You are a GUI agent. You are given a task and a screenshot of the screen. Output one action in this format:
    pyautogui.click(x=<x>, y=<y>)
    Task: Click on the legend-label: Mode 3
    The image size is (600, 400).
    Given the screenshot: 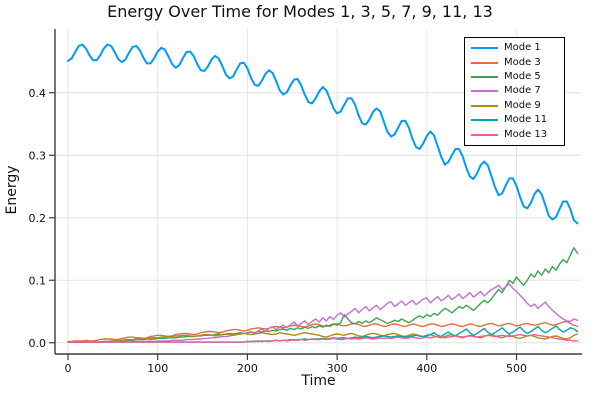 What is the action you would take?
    pyautogui.click(x=522, y=62)
    